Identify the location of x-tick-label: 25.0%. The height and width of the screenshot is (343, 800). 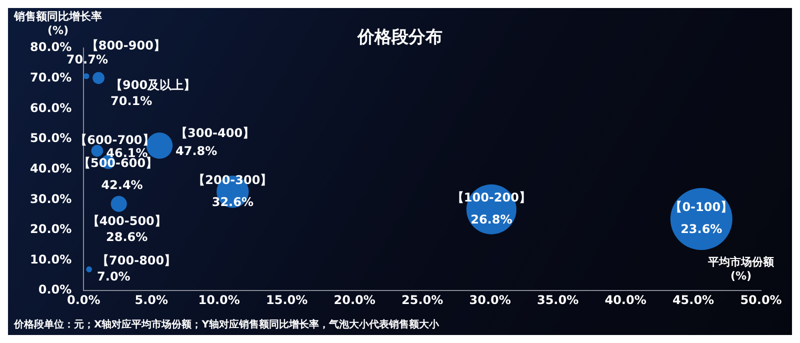
(422, 299).